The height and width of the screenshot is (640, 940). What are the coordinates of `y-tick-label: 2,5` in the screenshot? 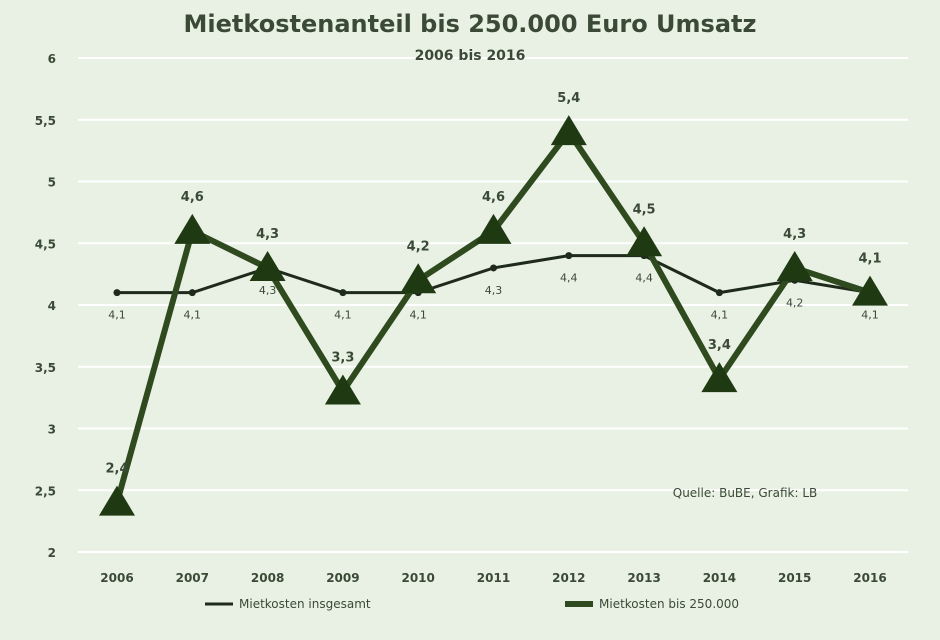 It's located at (45, 491).